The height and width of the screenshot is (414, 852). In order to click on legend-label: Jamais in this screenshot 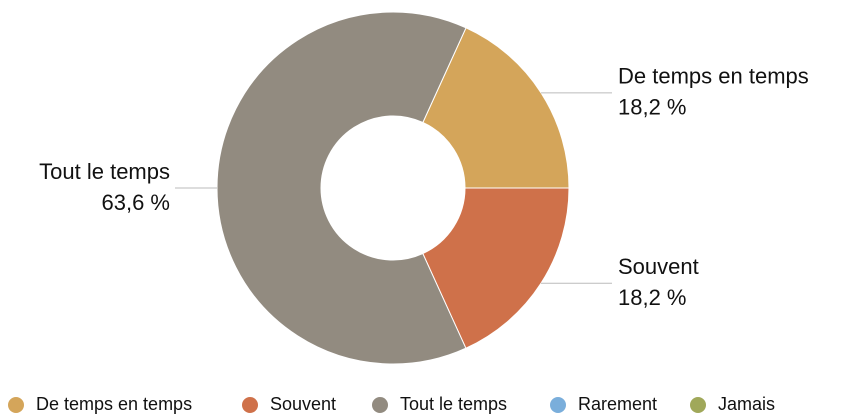, I will do `click(746, 404)`.